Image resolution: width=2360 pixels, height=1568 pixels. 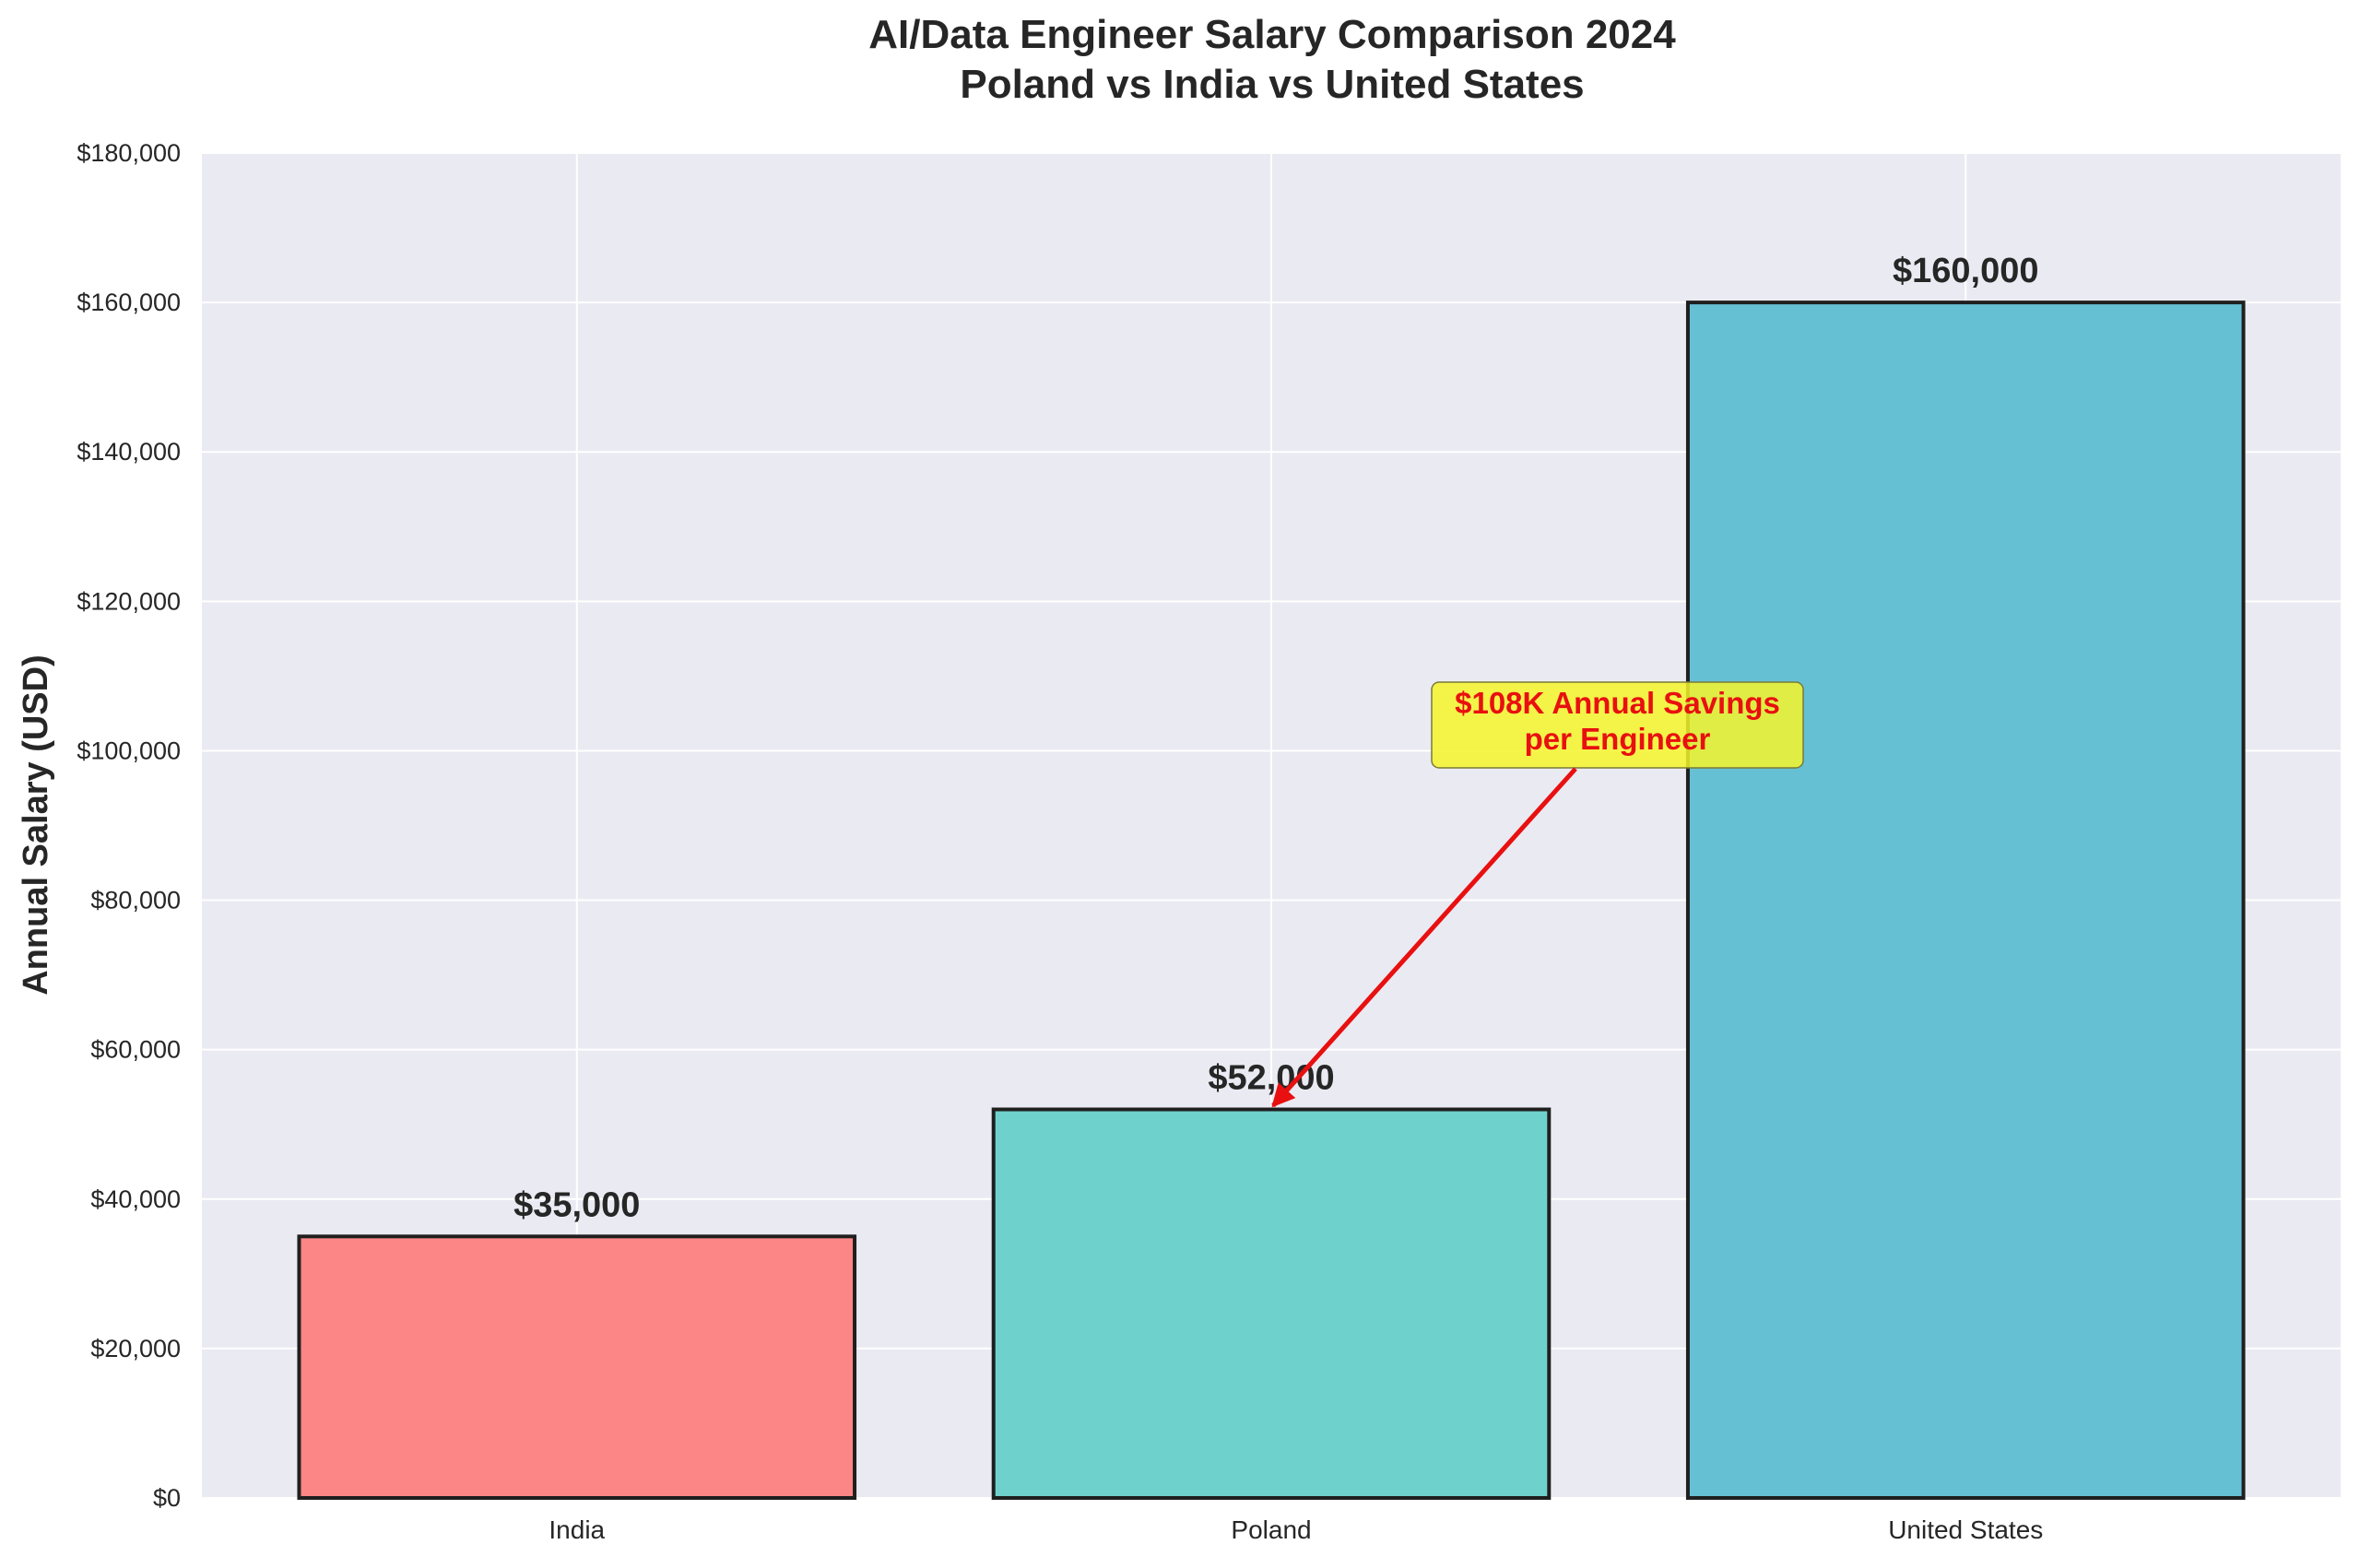 What do you see at coordinates (577, 1367) in the screenshot?
I see `bar-india` at bounding box center [577, 1367].